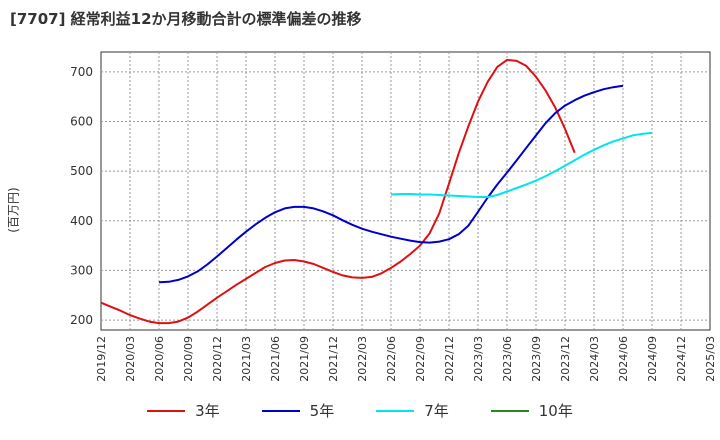 This screenshot has width=720, height=440. Describe the element at coordinates (521, 164) in the screenshot. I see `series-line-7年` at that location.